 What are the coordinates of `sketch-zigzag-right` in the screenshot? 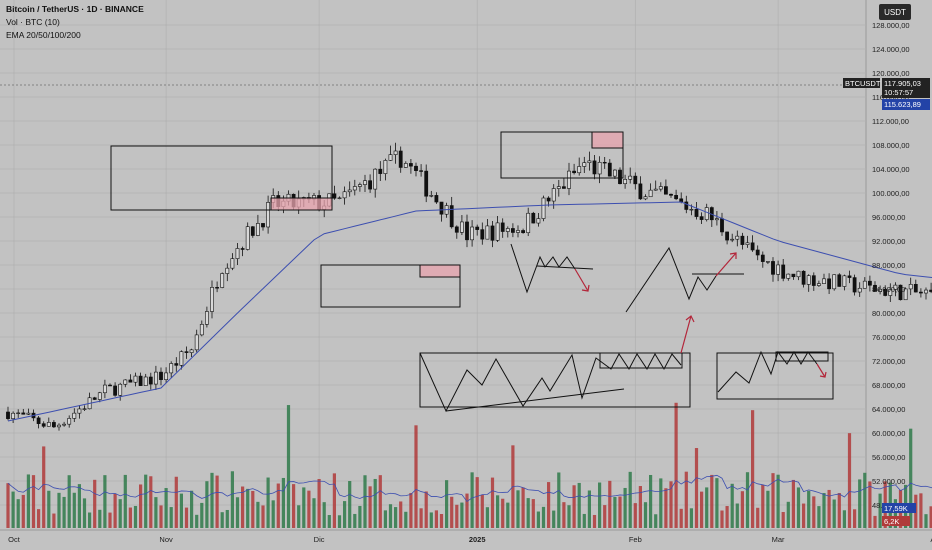 It's located at (767, 371).